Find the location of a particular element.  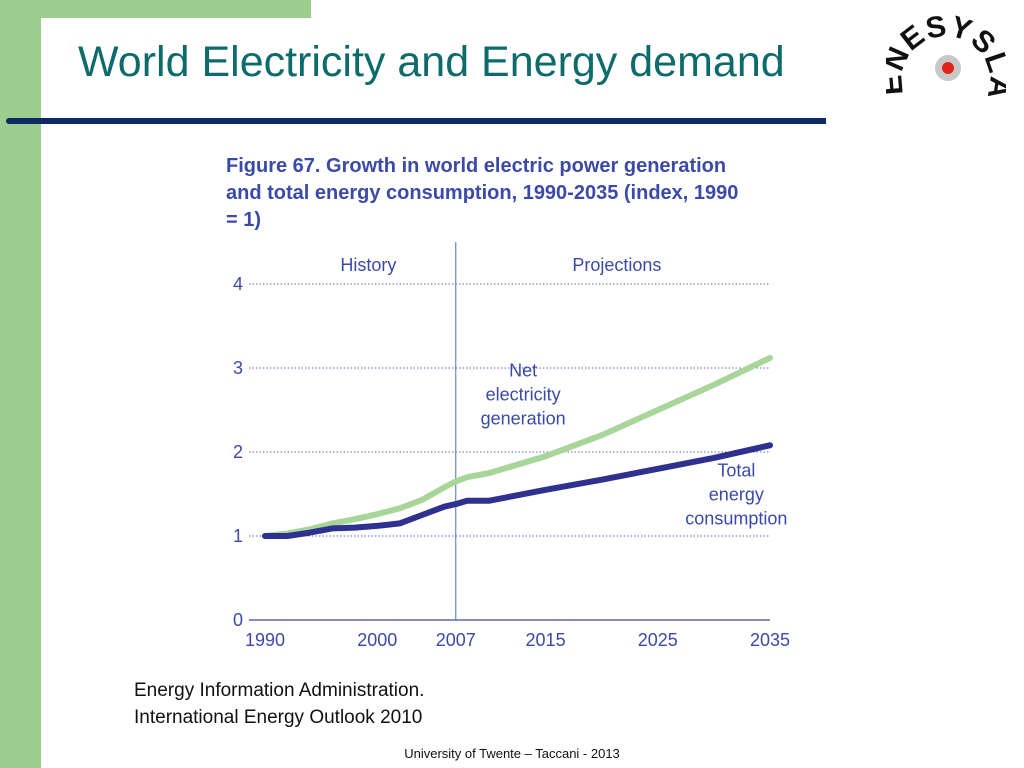

x-tick-label: 2007 is located at coordinates (456, 640).